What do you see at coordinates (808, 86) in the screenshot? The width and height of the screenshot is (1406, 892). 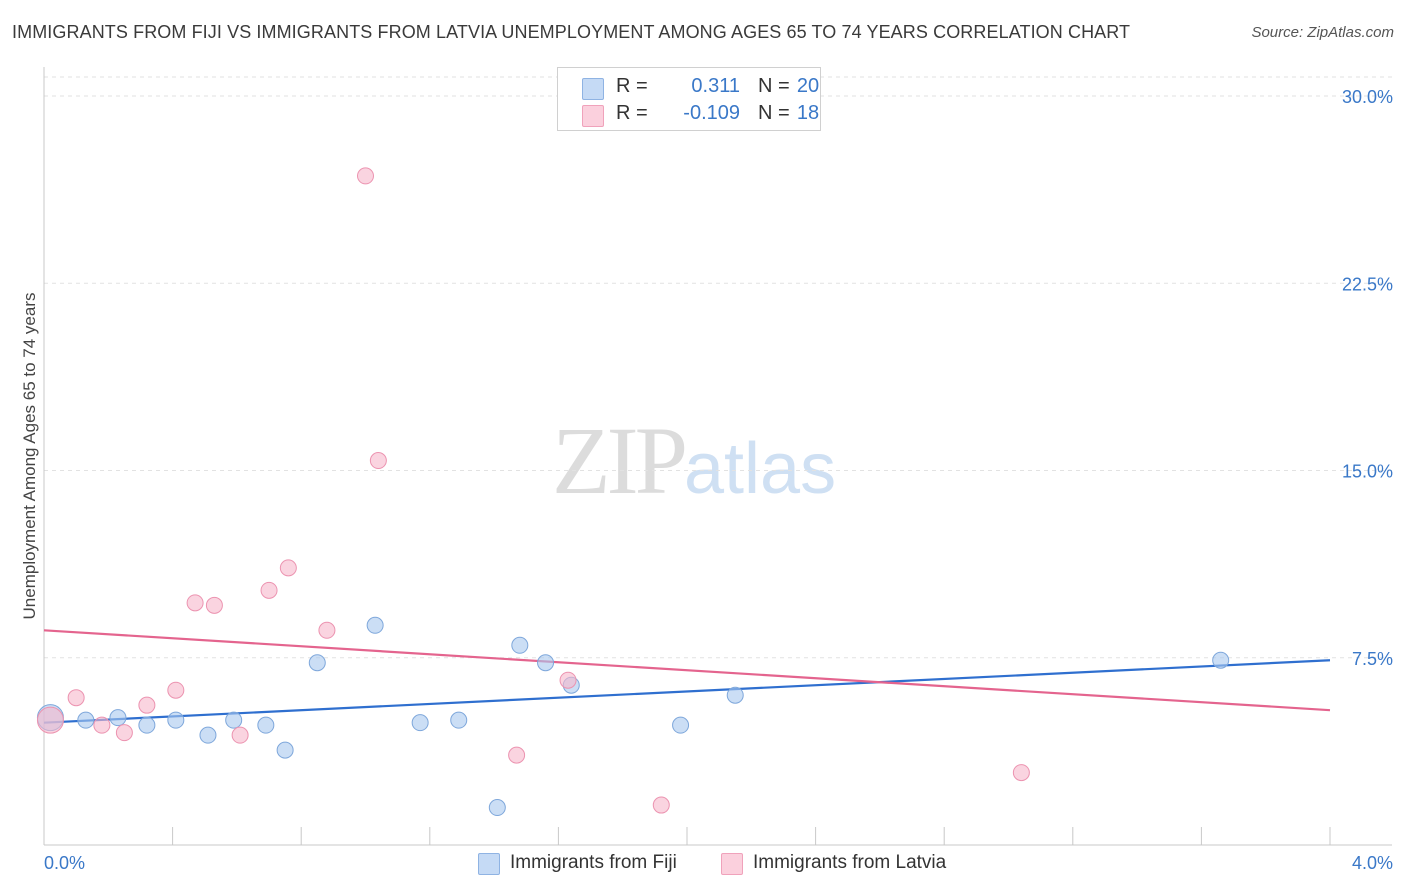 I see `legend-n-value: 20` at bounding box center [808, 86].